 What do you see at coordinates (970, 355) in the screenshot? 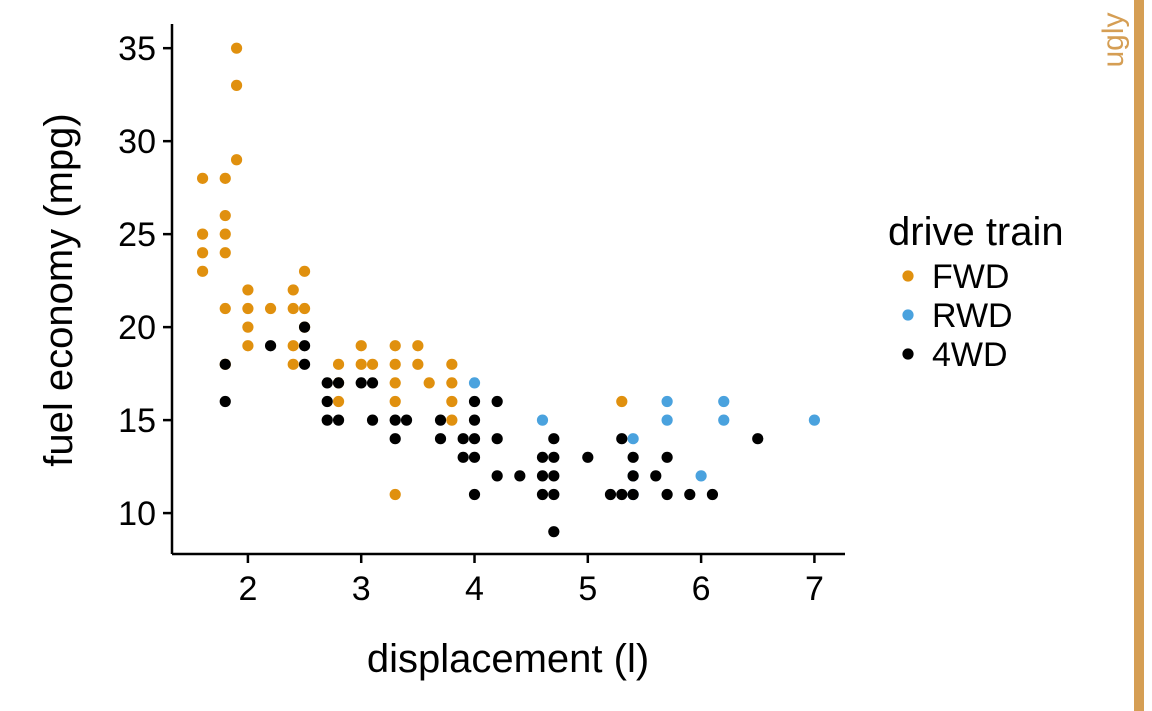
I see `legend-label-4wd: 4WD` at bounding box center [970, 355].